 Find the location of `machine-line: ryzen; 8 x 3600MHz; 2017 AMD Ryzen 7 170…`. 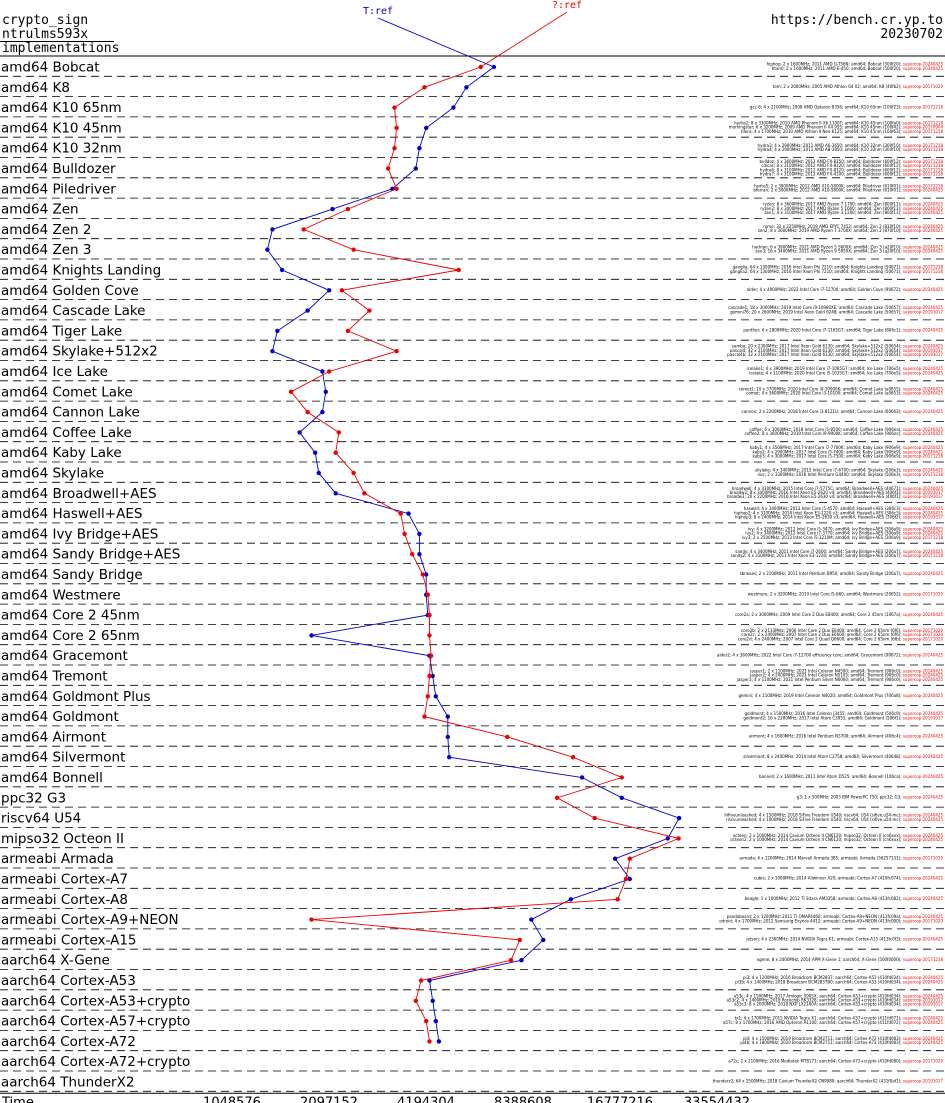

machine-line: ryzen; 8 x 3600MHz; 2017 AMD Ryzen 7 170… is located at coordinates (853, 204).